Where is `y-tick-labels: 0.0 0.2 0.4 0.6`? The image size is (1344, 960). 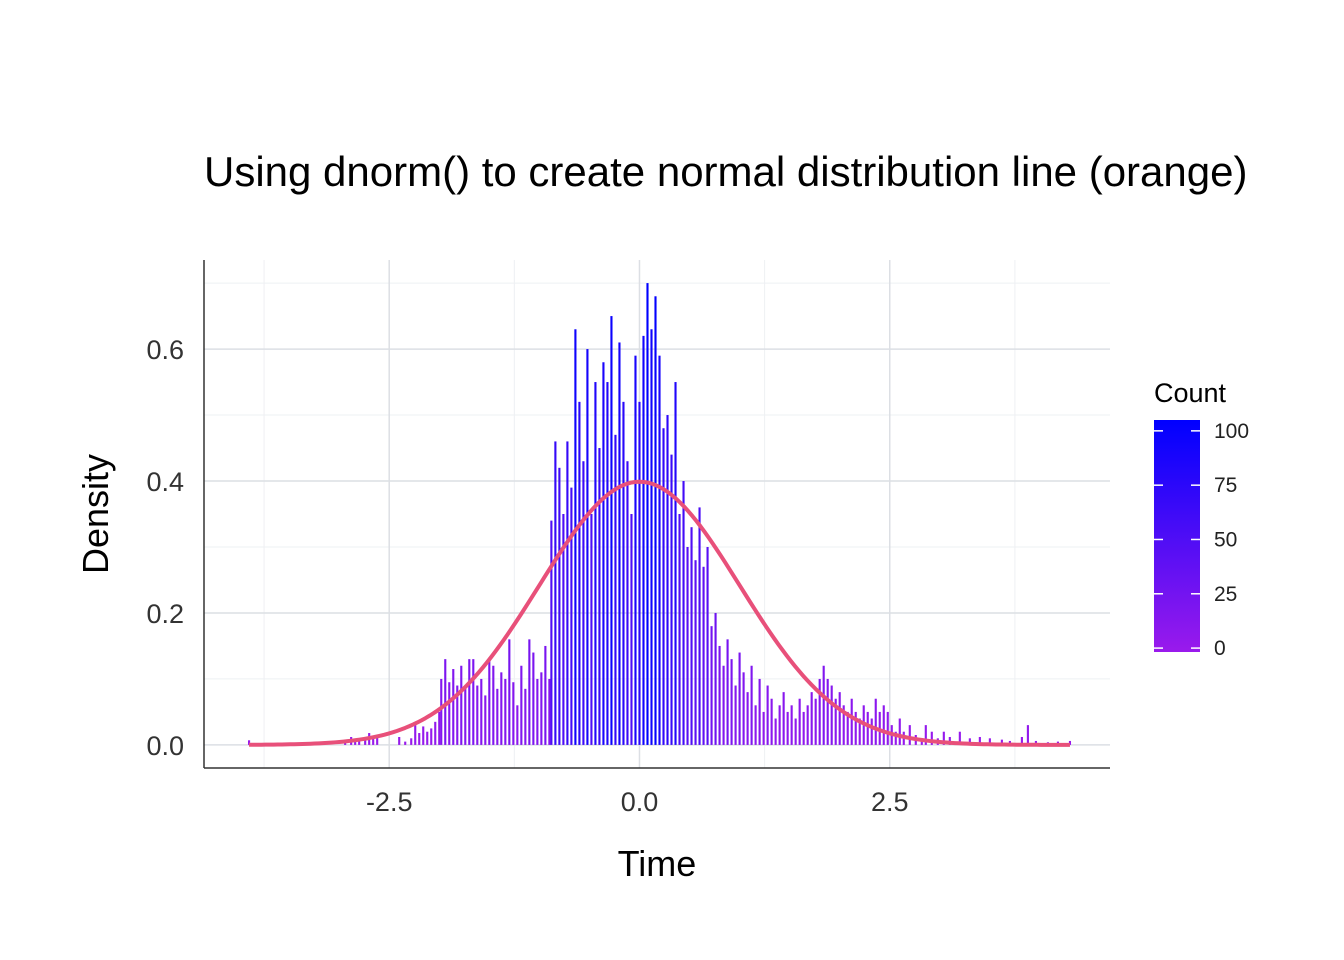
y-tick-labels: 0.0 0.2 0.4 0.6 is located at coordinates (165, 548).